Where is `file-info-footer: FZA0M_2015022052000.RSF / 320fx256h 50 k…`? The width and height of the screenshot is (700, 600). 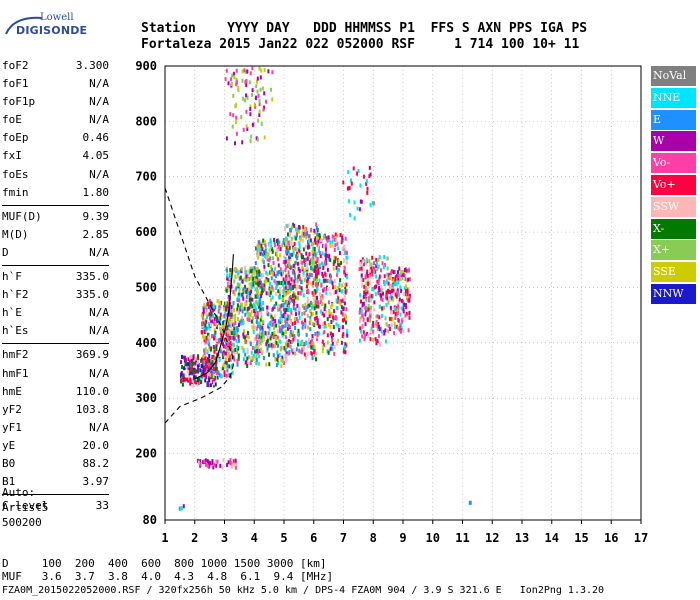
file-info-footer: FZA0M_2015022052000.RSF / 320fx256h 50 k… is located at coordinates (303, 590).